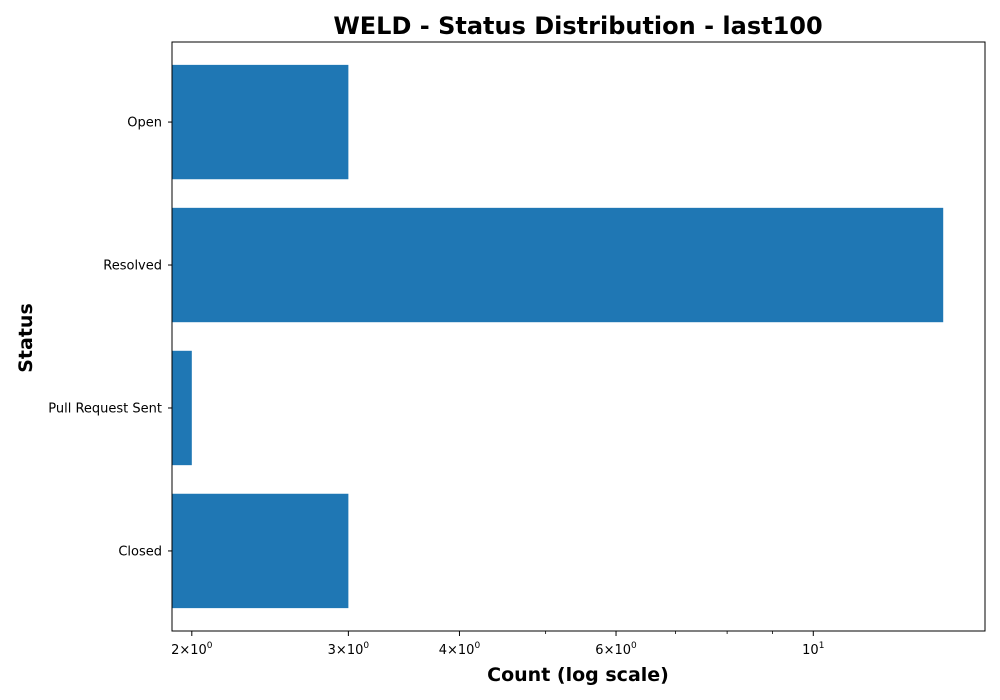  Describe the element at coordinates (260, 122) in the screenshot. I see `bar-open` at that location.